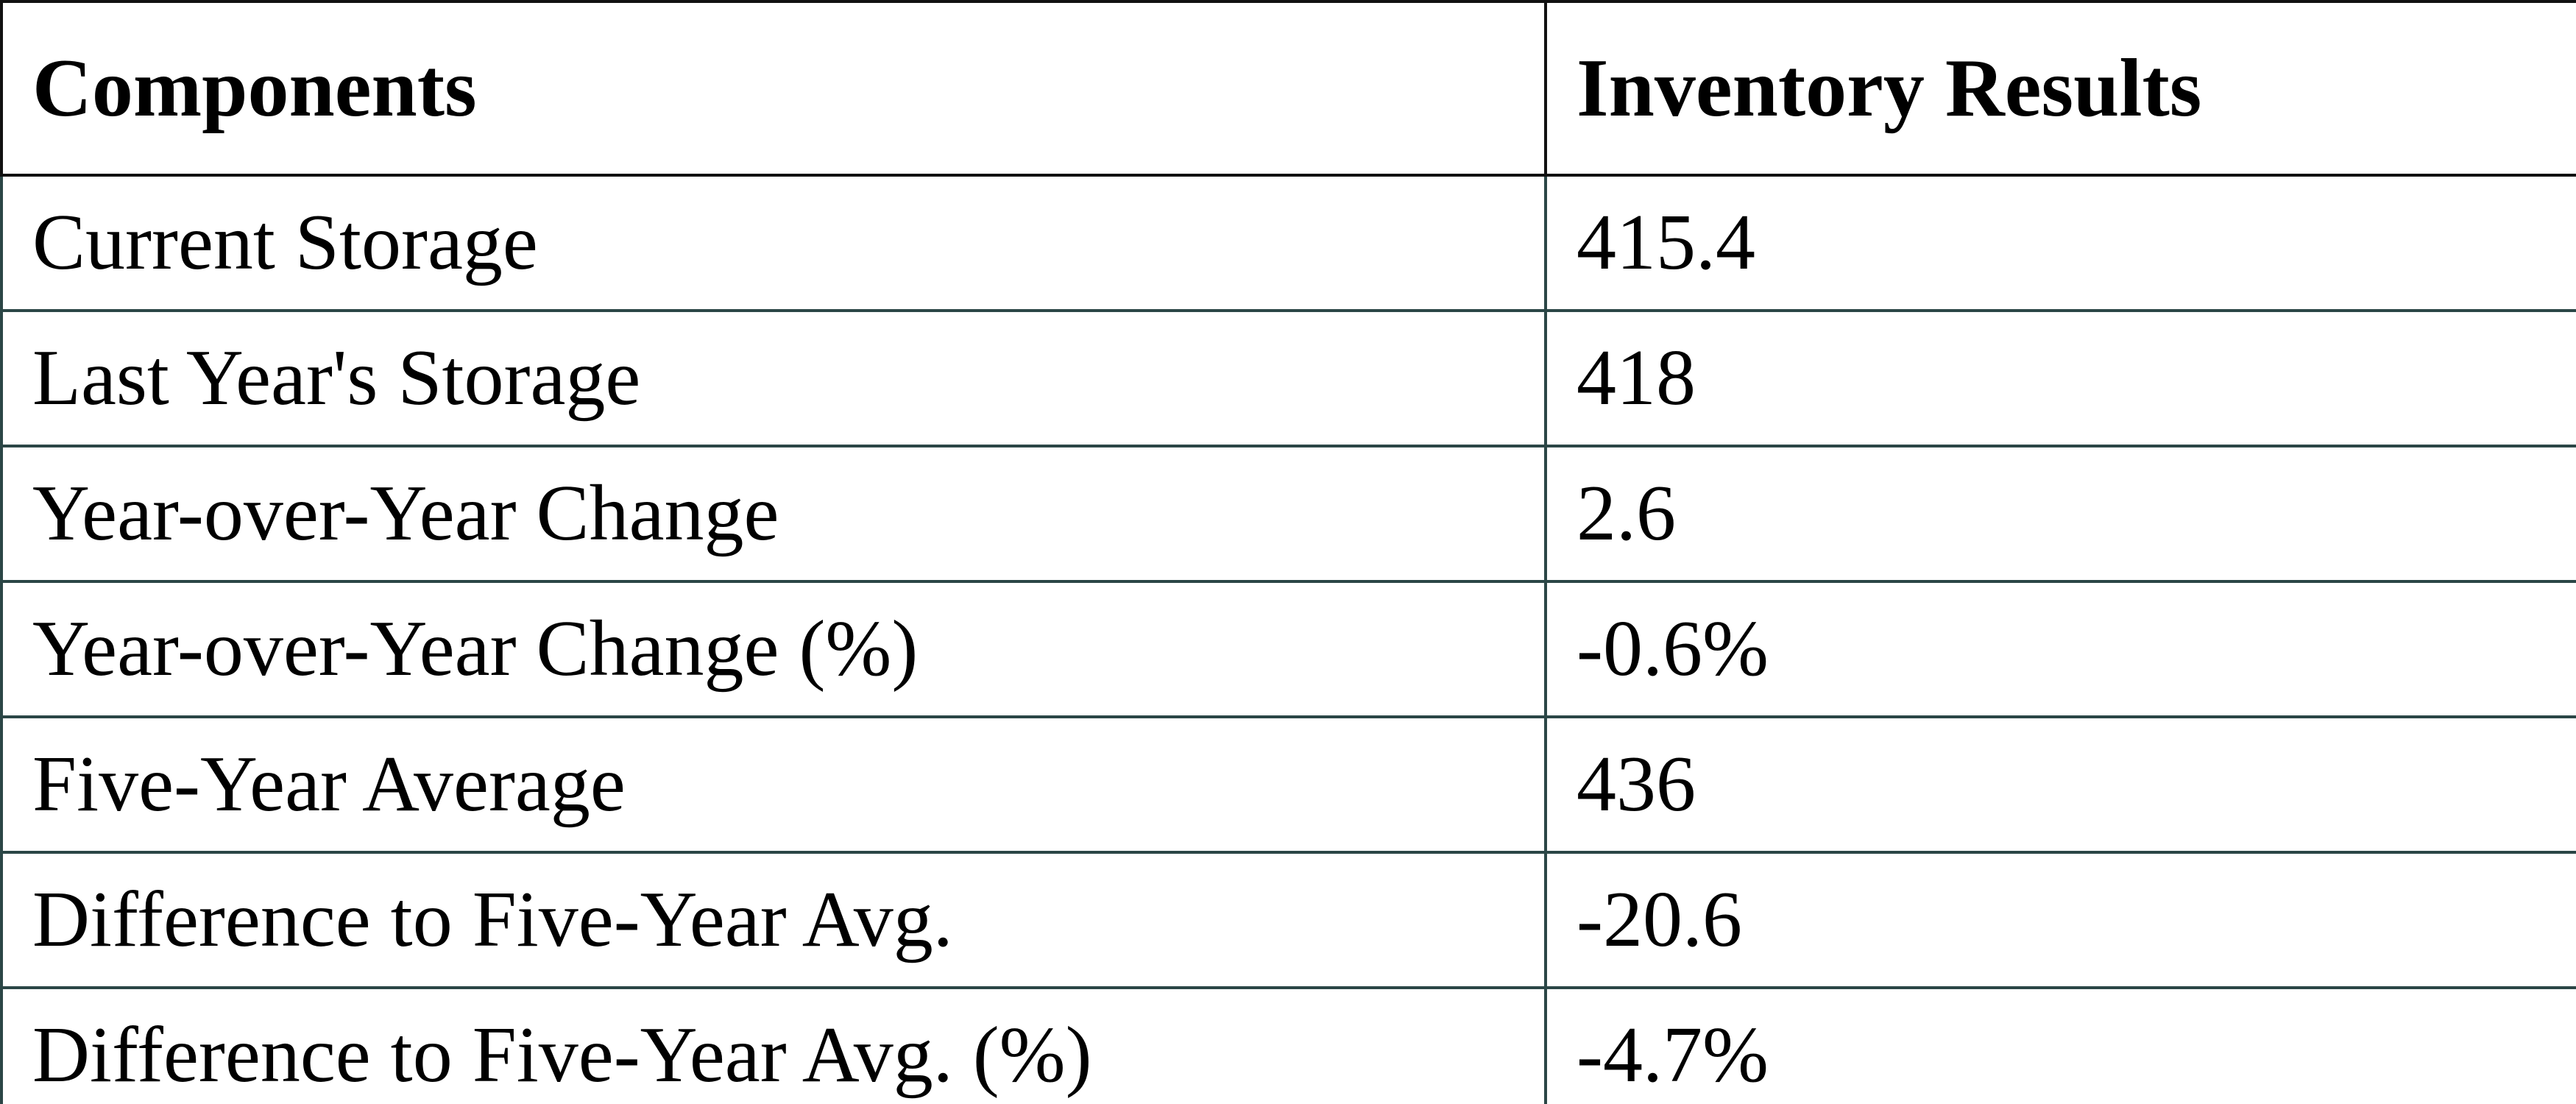 This screenshot has height=1104, width=2576. Describe the element at coordinates (773, 649) in the screenshot. I see `component-cell: Year-over-Year Change (%)` at that location.